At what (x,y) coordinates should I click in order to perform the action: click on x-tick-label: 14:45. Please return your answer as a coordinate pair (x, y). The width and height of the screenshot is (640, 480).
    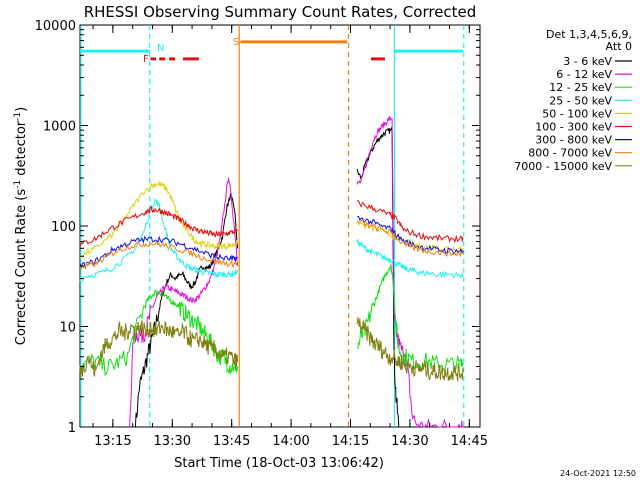
    Looking at the image, I should click on (469, 441).